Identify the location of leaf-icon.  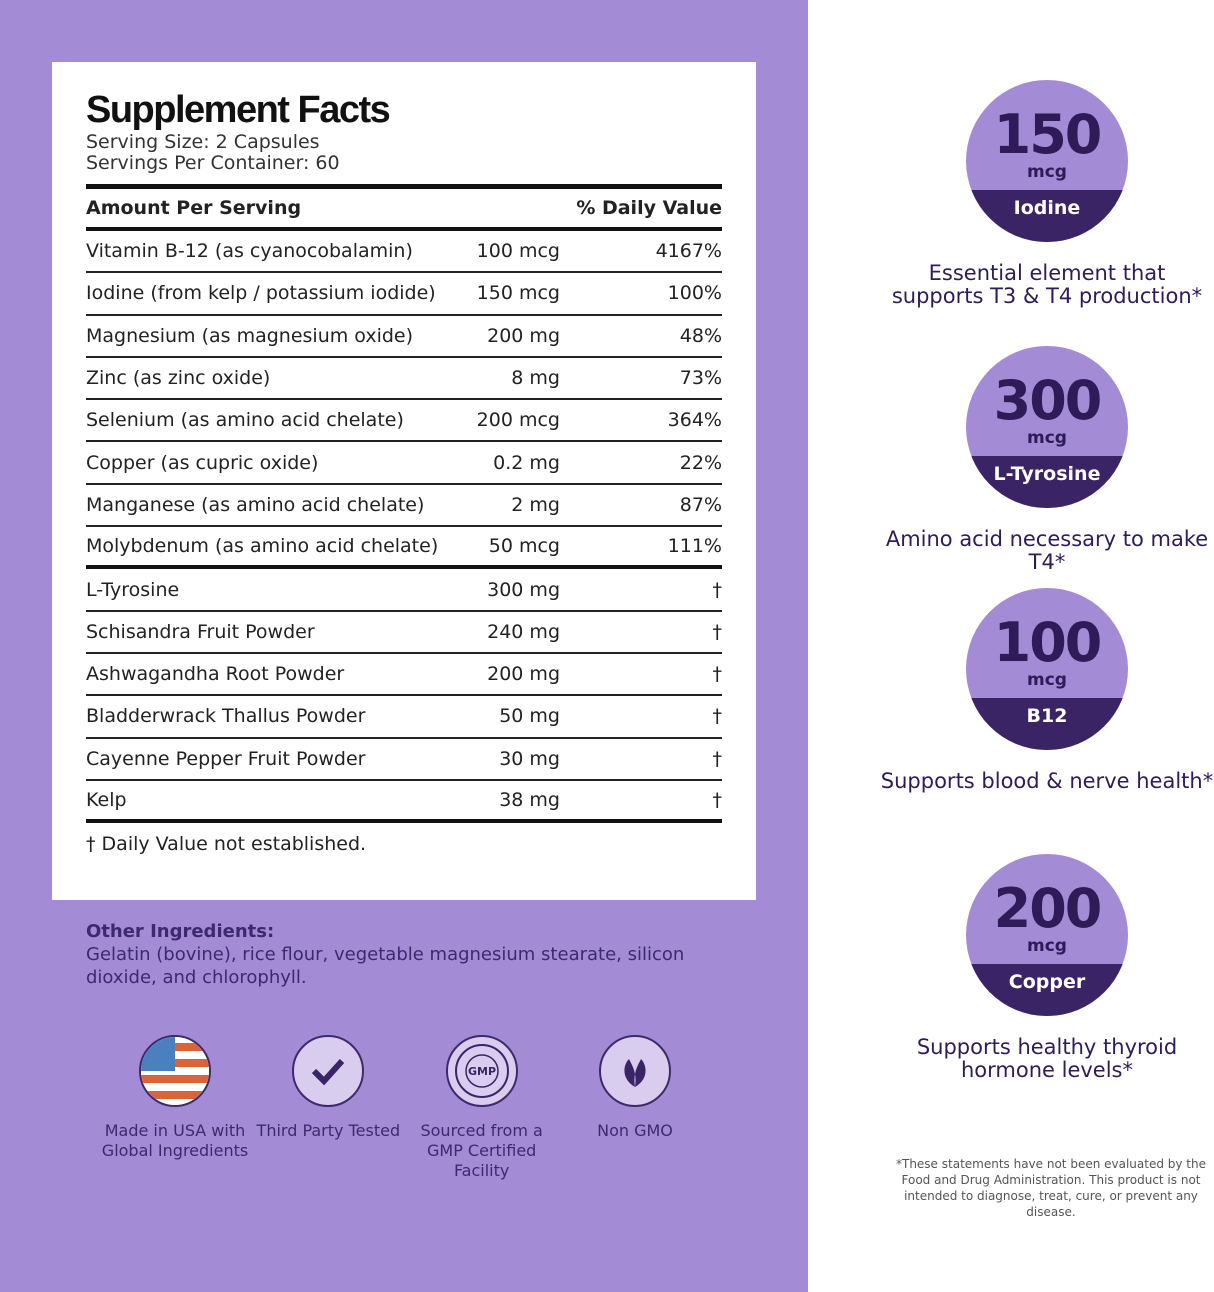
(634, 1071).